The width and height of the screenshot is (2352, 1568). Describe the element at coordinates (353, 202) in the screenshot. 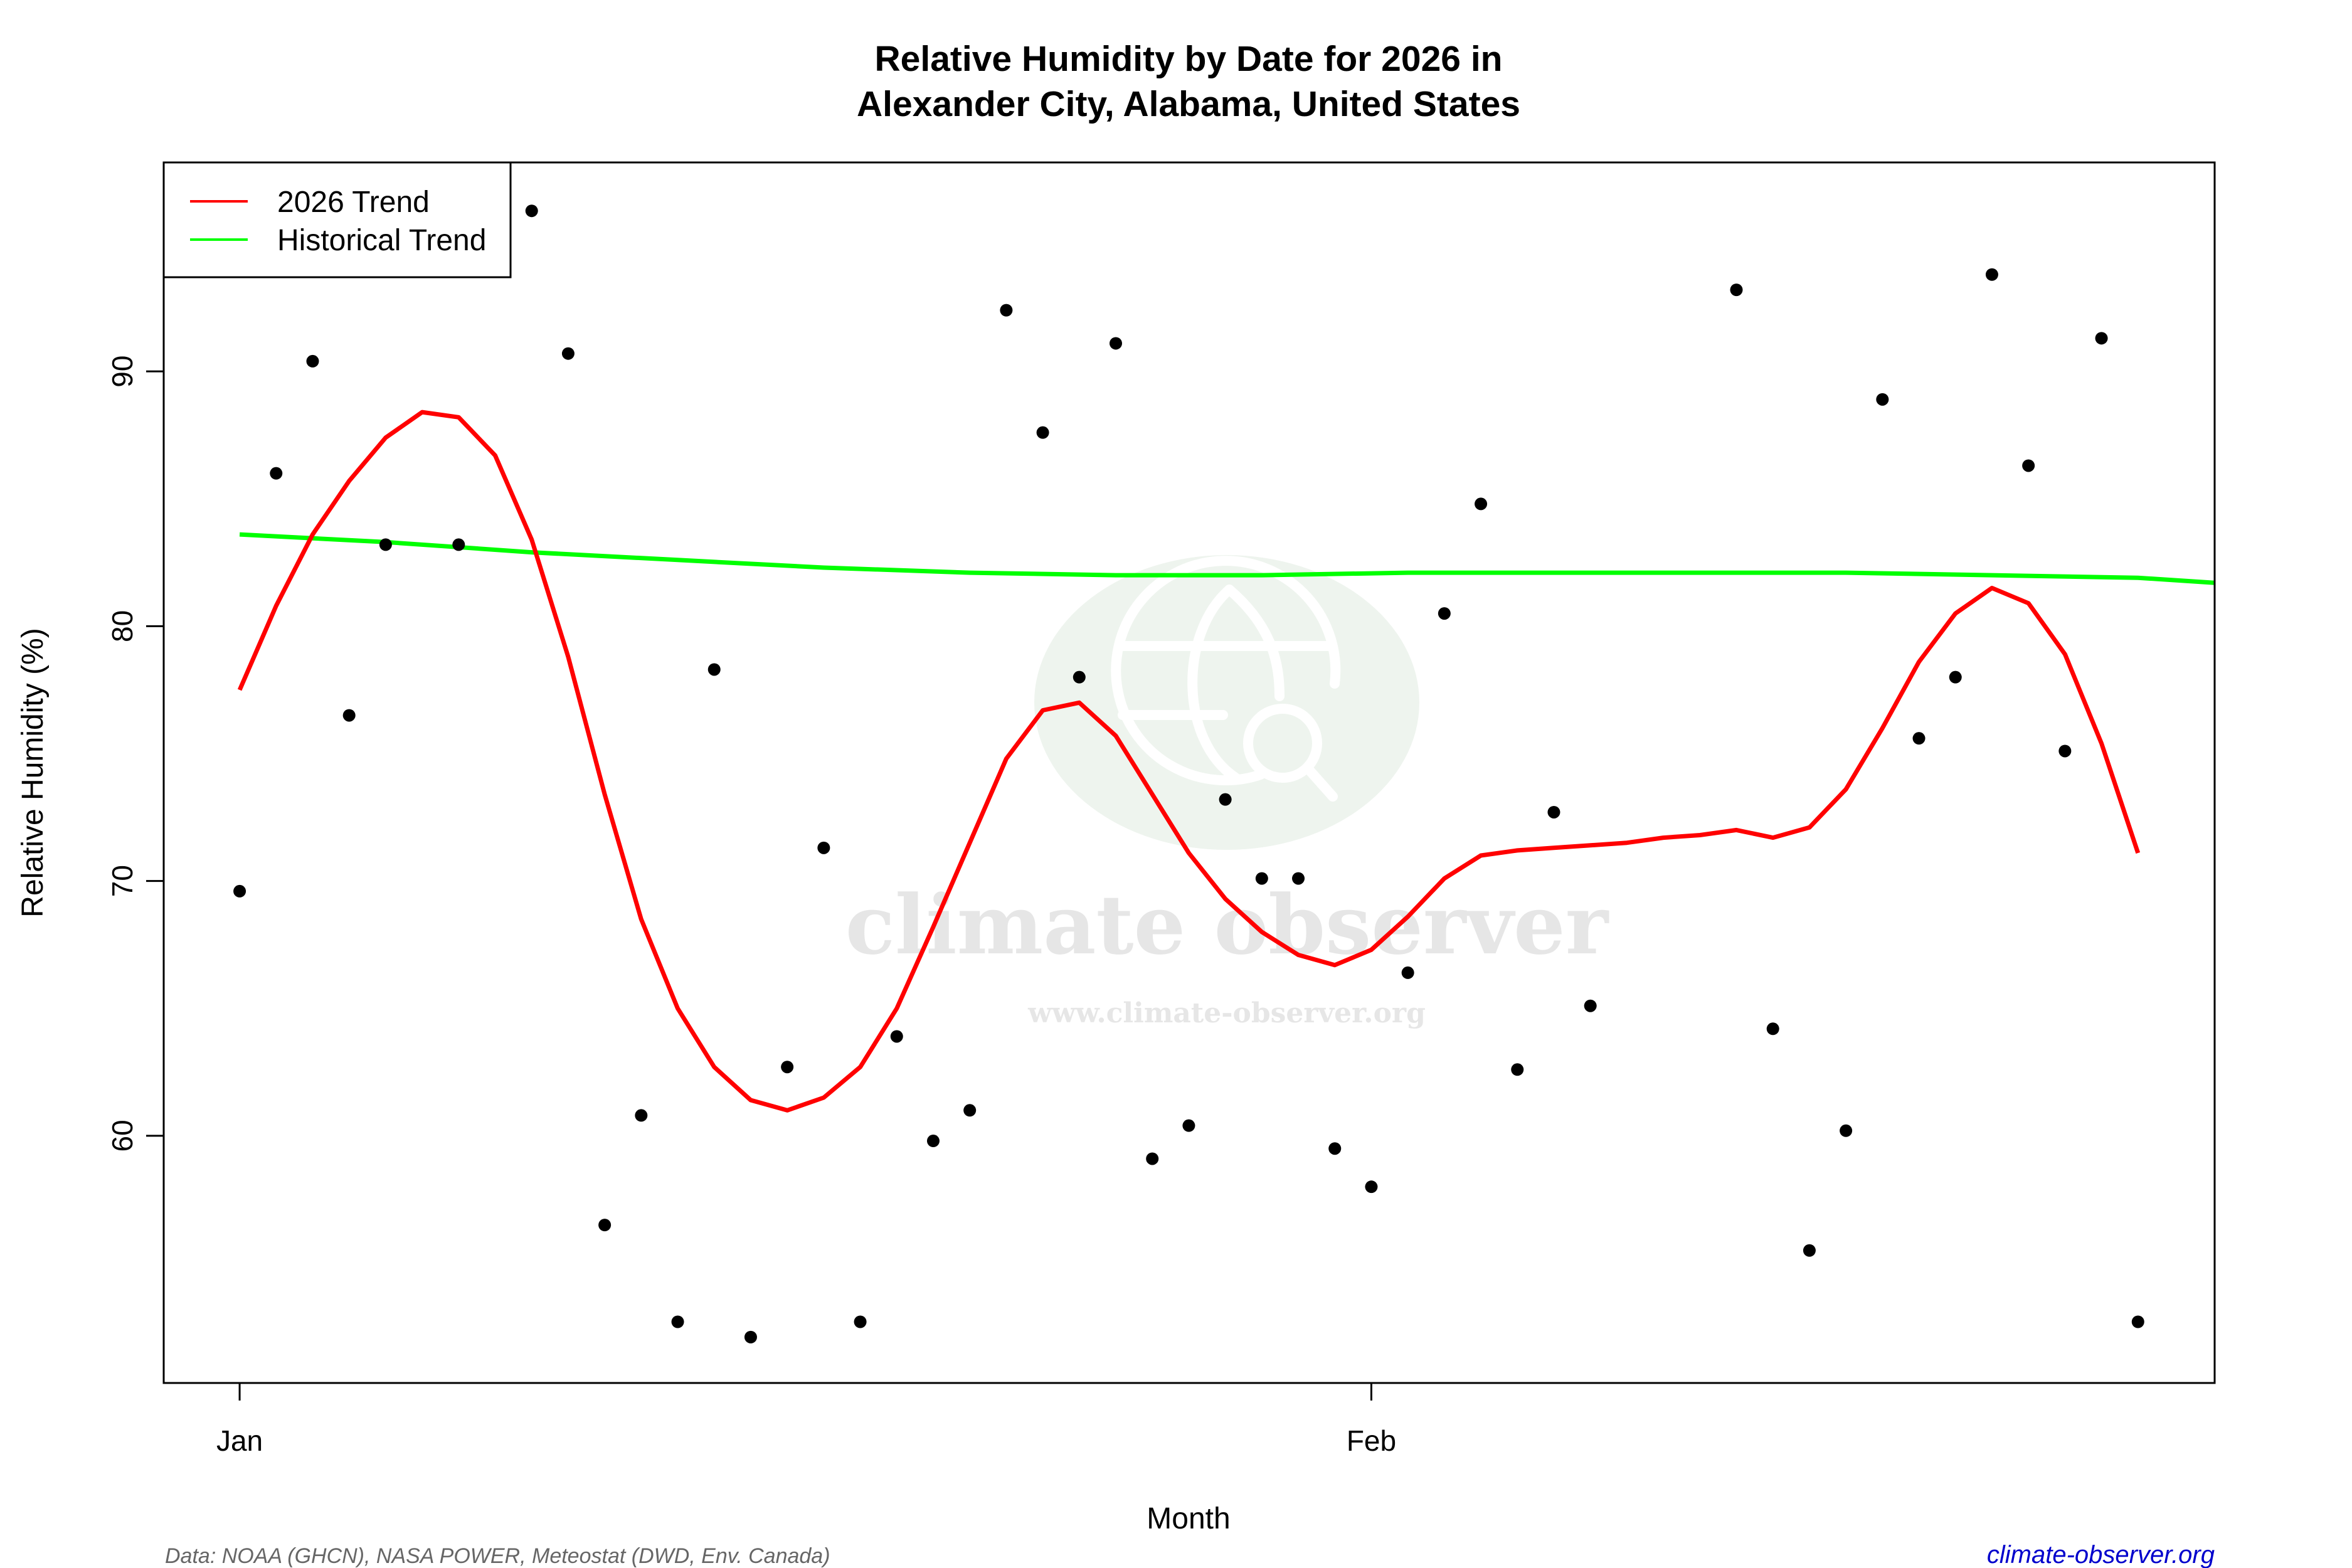

I see `legend-label-2026-trend: 2026 Trend` at that location.